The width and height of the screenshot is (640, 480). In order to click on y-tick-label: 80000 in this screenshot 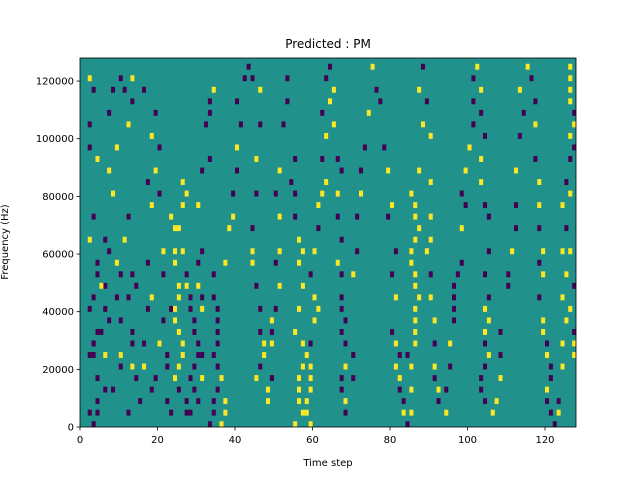, I will do `click(58, 197)`.